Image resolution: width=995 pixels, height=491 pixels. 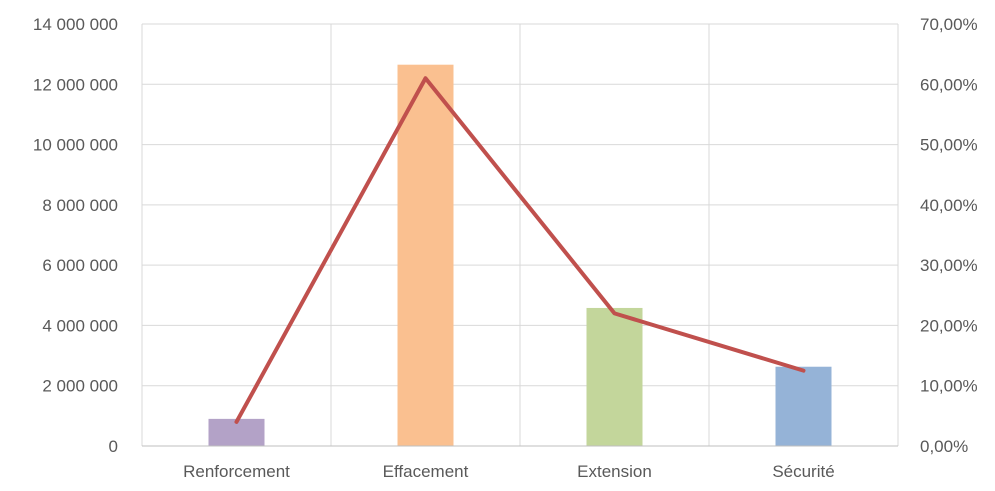 I want to click on y-left-tick-label: 14 000 000, so click(x=75, y=24).